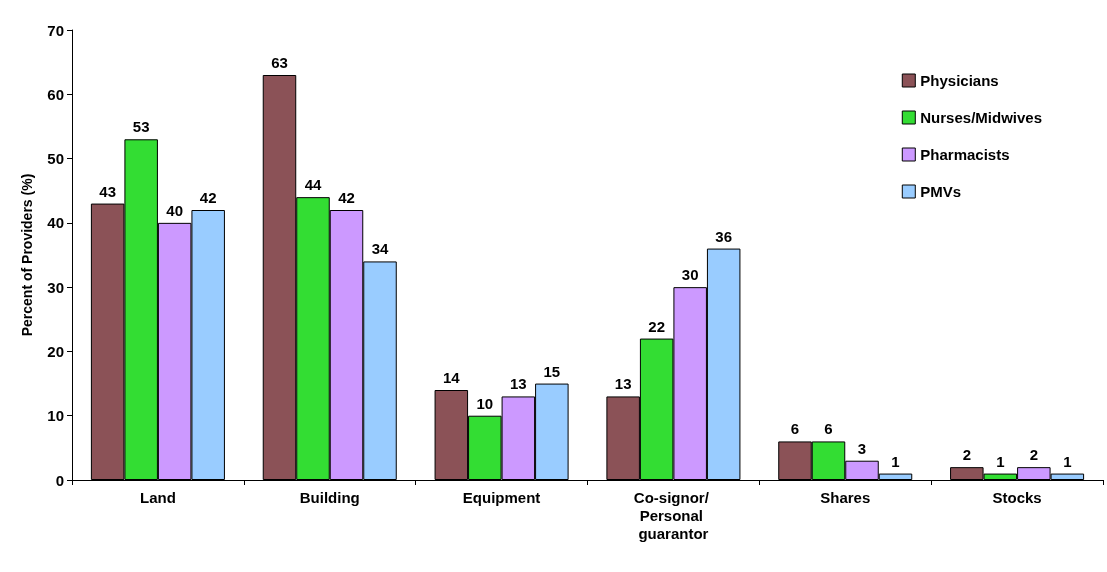 The image size is (1107, 572). What do you see at coordinates (1017, 497) in the screenshot?
I see `x-tick-label: Stocks` at bounding box center [1017, 497].